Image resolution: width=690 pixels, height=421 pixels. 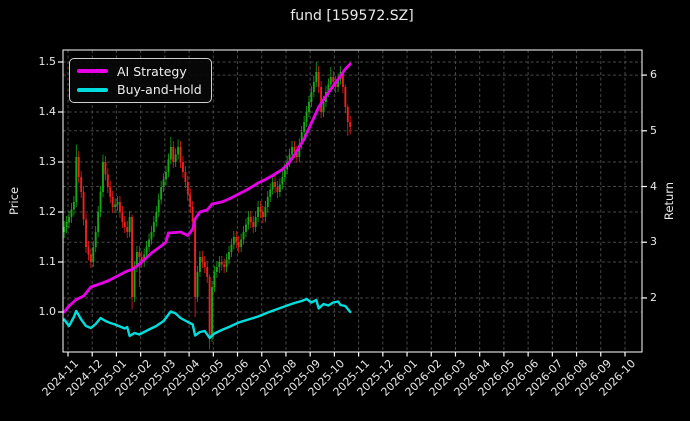 What do you see at coordinates (92, 71) in the screenshot?
I see `ai-strategy-line-swatch` at bounding box center [92, 71].